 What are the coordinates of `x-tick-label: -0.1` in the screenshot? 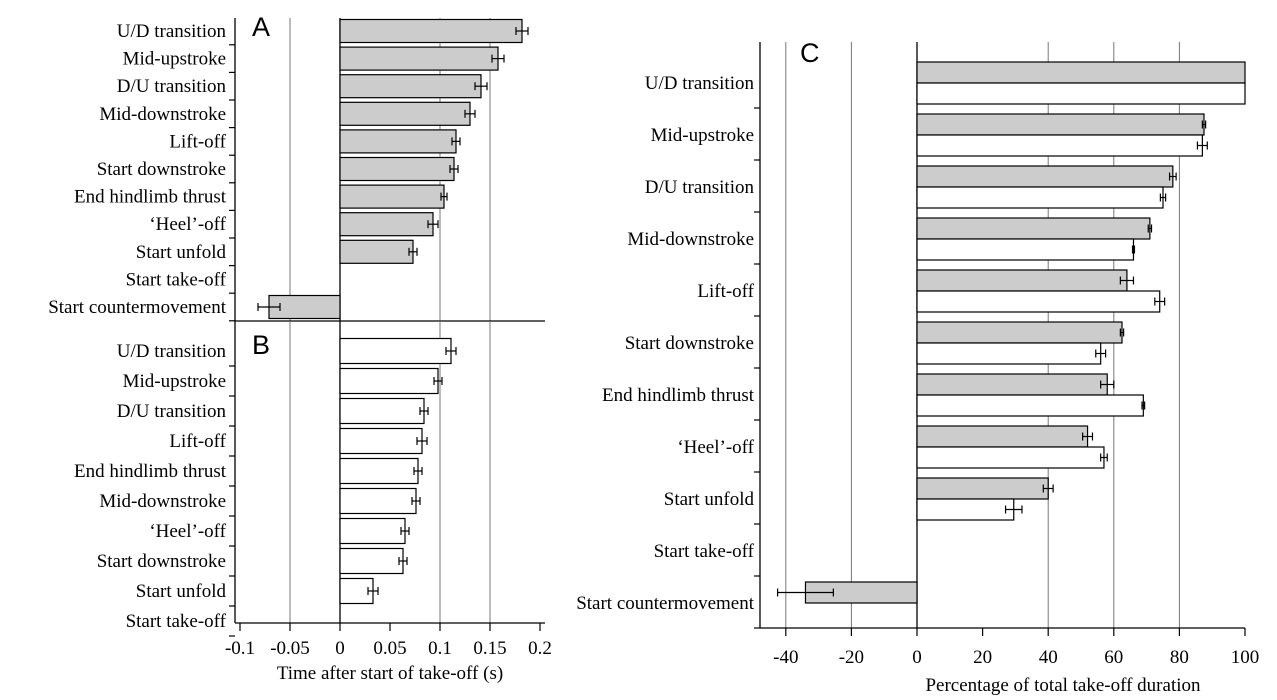 It's located at (240, 648).